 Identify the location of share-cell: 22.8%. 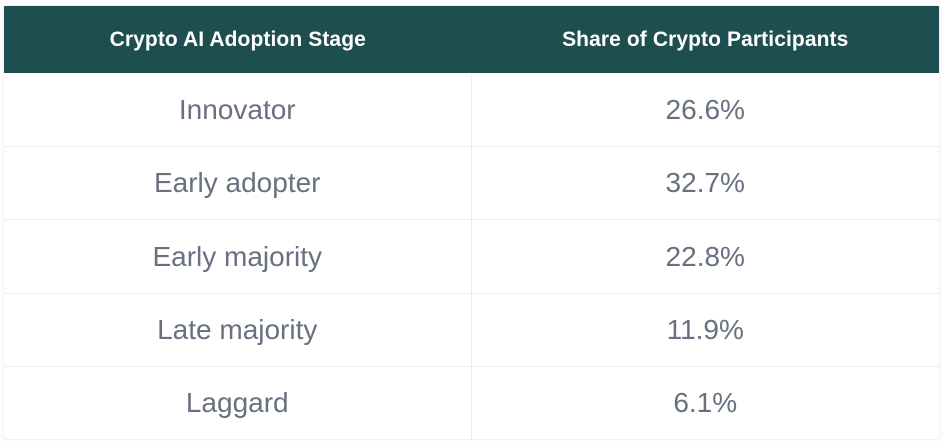
(705, 256).